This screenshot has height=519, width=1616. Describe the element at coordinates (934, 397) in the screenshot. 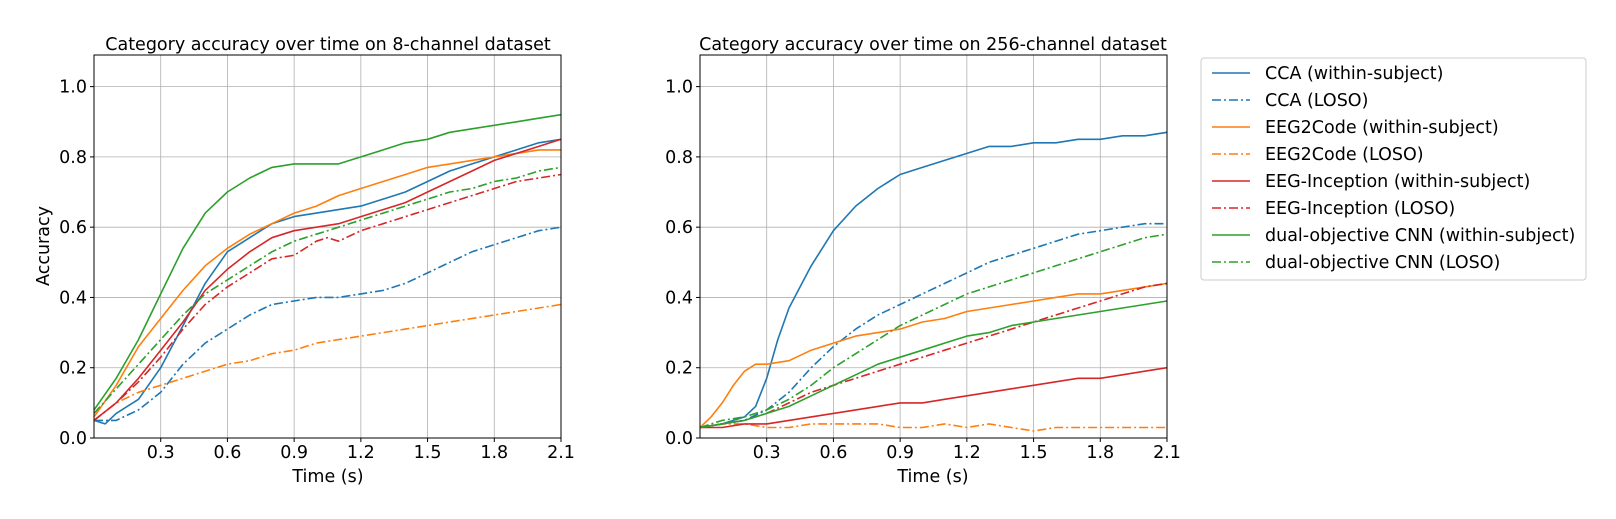

I see `series-line-eeg-inception-within-subject` at that location.